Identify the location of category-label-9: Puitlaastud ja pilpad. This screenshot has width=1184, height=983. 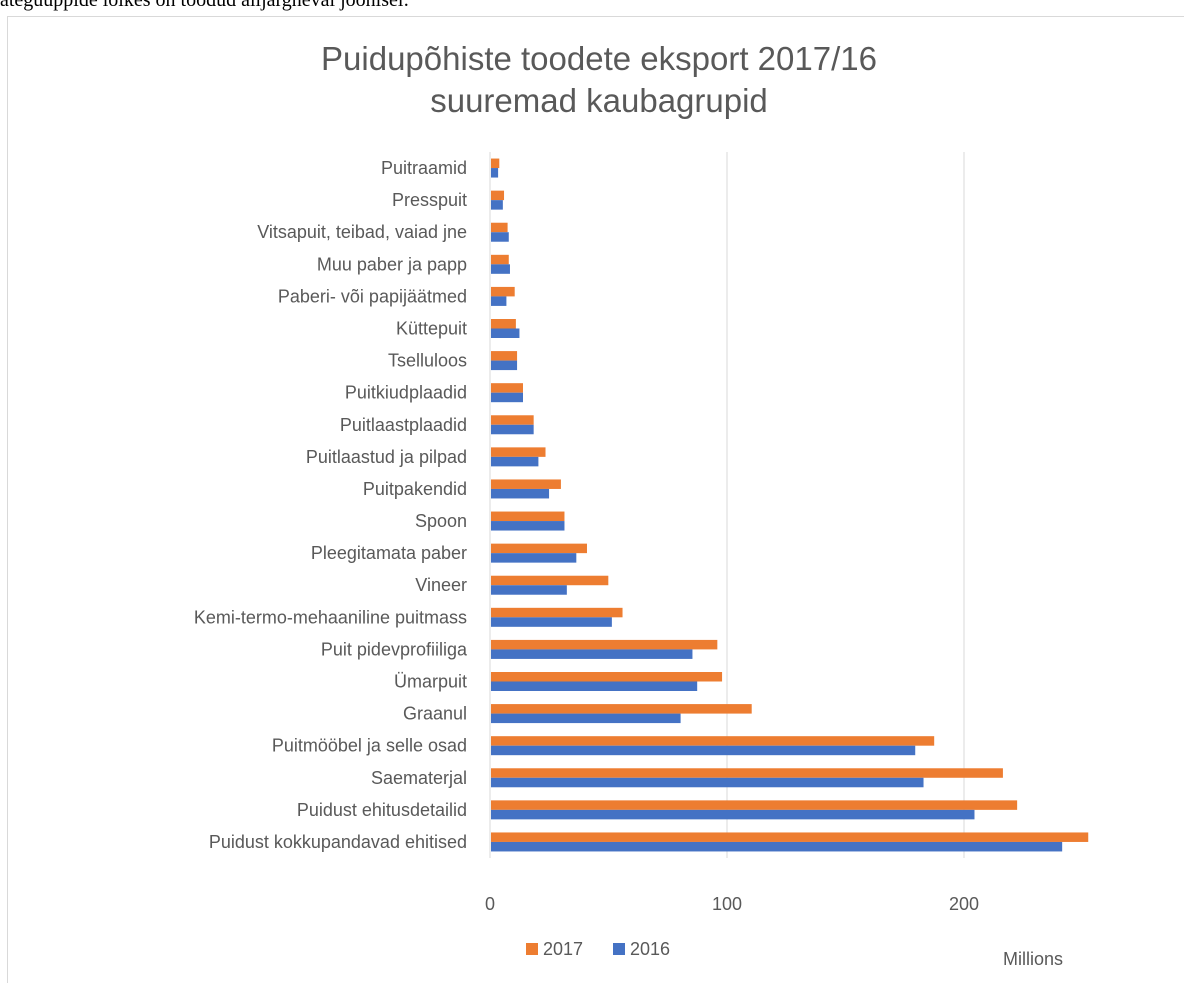
(386, 457).